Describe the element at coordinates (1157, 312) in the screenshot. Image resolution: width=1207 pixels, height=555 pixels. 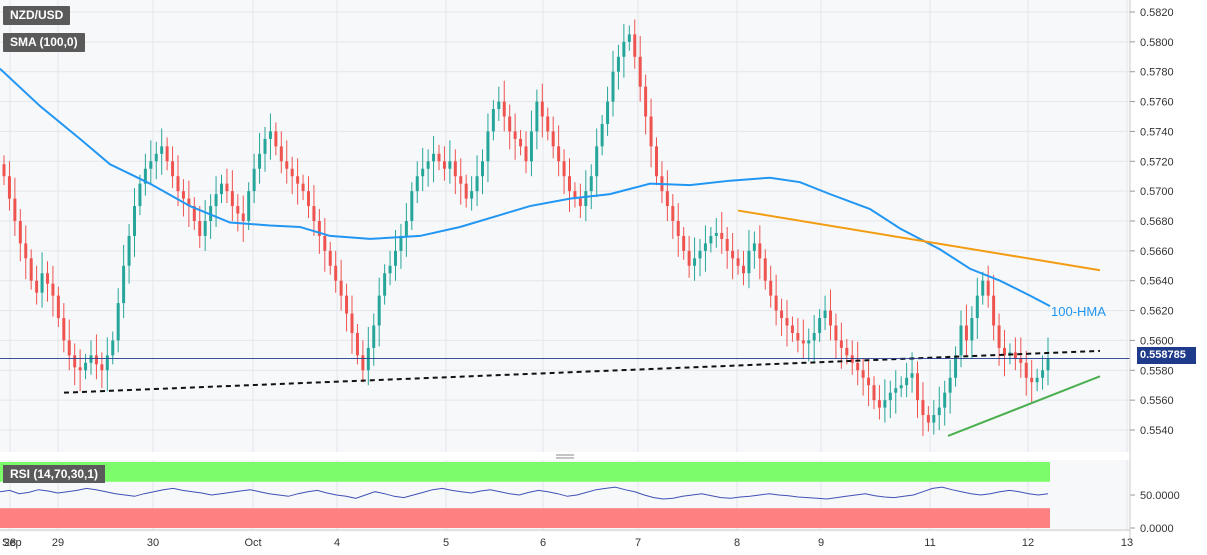
I see `y-tick-label: 0.5620` at that location.